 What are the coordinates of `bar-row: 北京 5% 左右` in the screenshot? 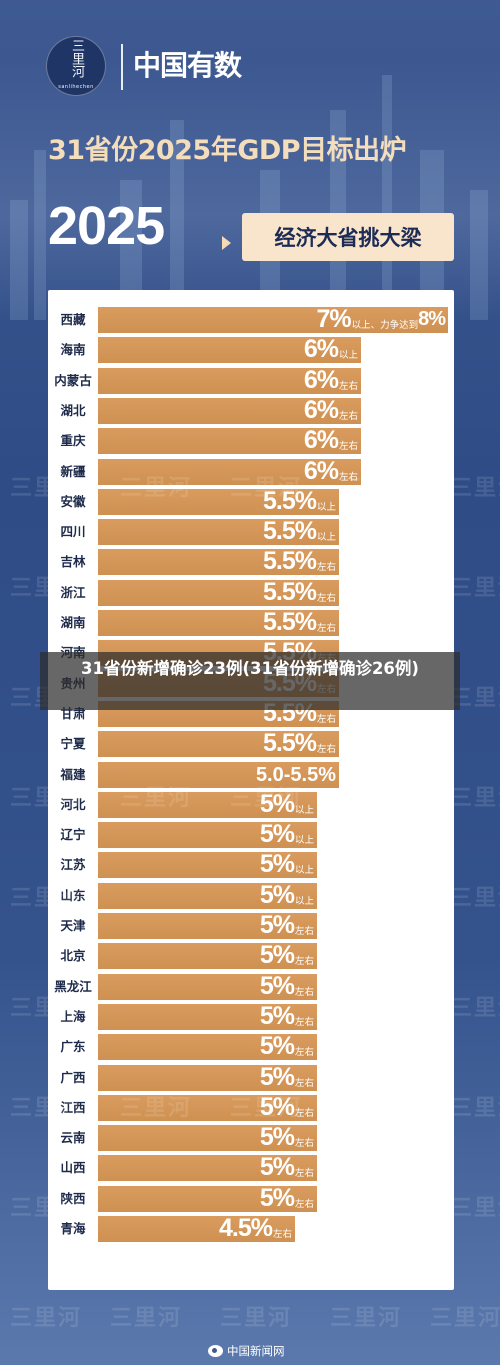 It's located at (251, 956).